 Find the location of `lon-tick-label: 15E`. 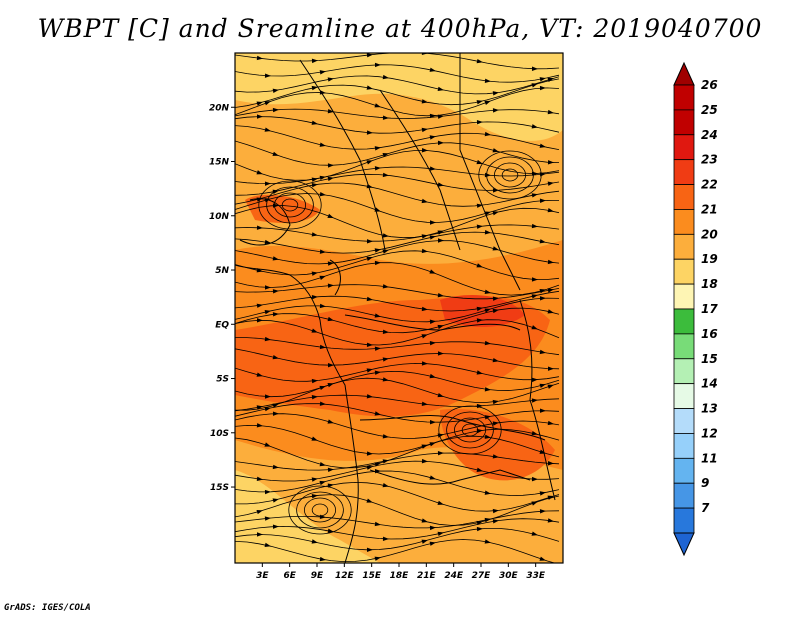

lon-tick-label: 15E is located at coordinates (372, 576).